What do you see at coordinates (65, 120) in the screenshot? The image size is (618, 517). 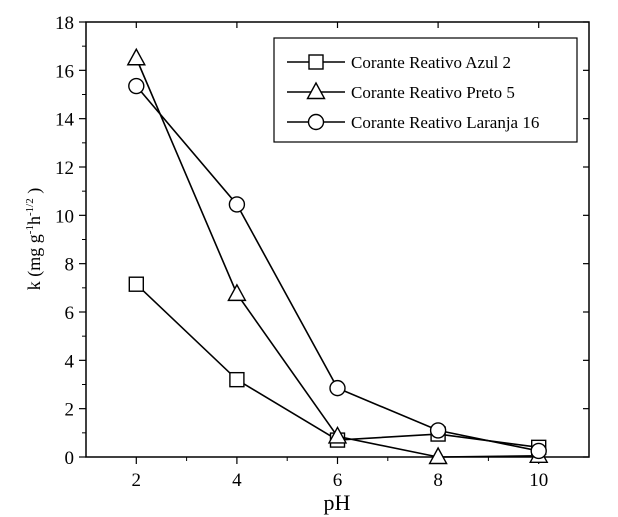 I see `y-tick-label: 14` at bounding box center [65, 120].